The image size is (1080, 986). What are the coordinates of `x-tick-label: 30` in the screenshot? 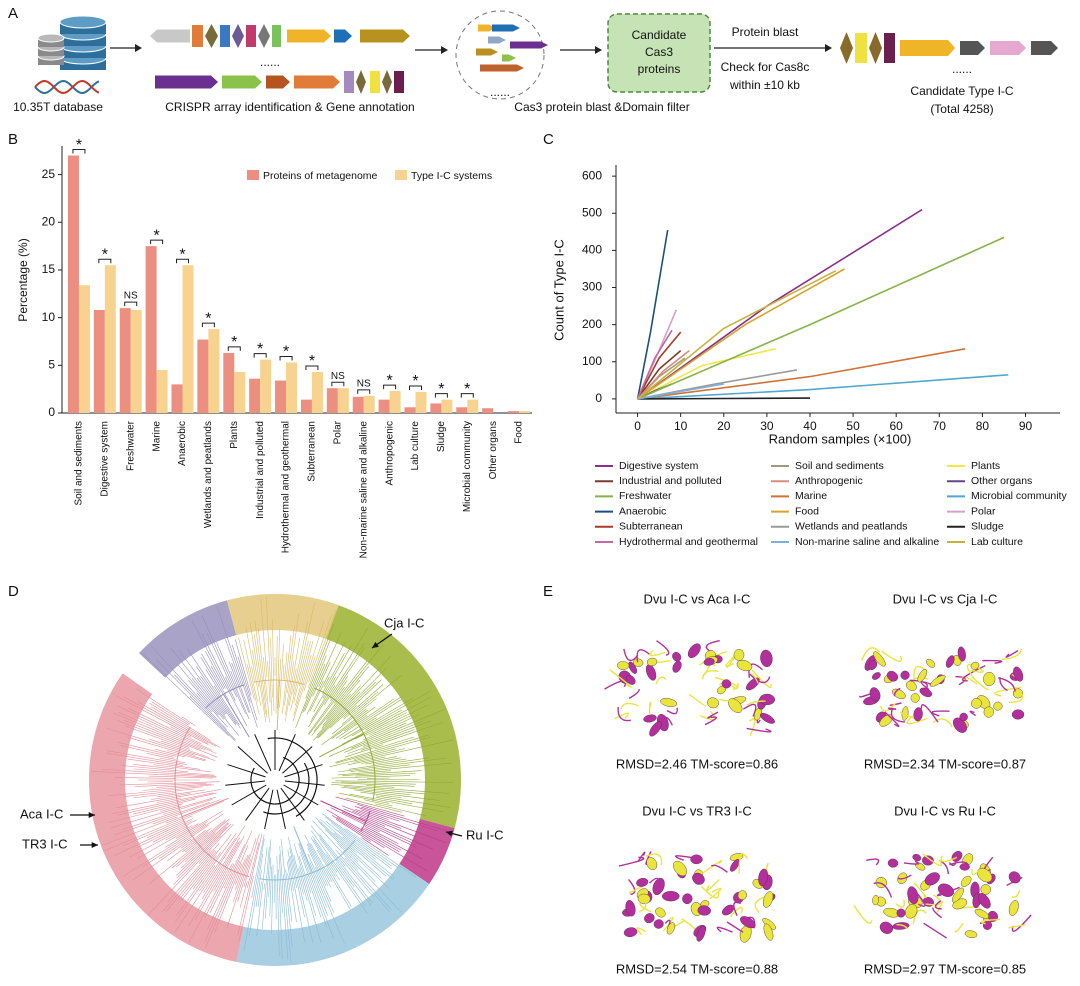 It's located at (767, 426).